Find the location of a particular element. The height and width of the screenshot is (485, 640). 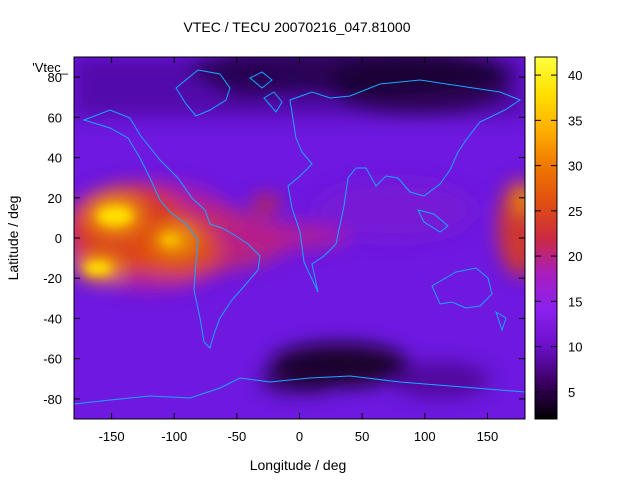

y-tick-label: -80 is located at coordinates (52, 399).